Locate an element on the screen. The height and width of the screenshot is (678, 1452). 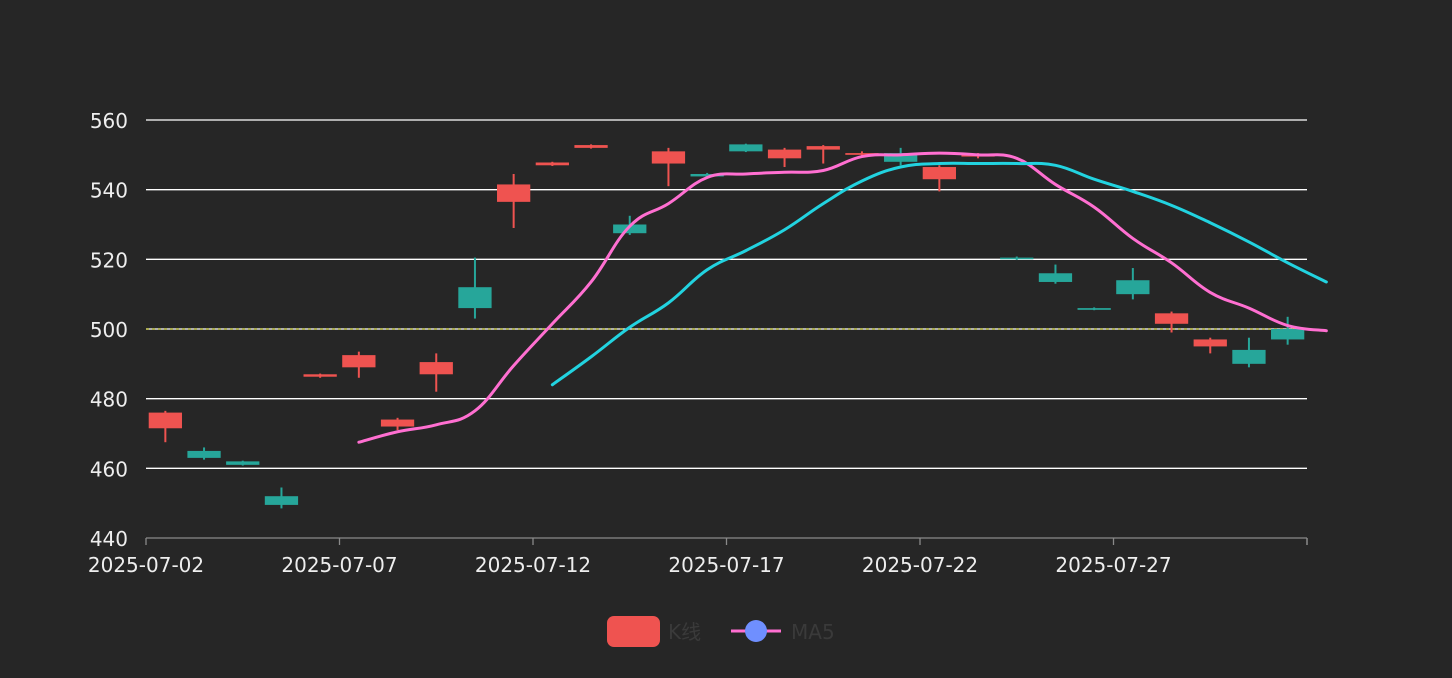
legend-ma5-label: MA5 is located at coordinates (813, 632).